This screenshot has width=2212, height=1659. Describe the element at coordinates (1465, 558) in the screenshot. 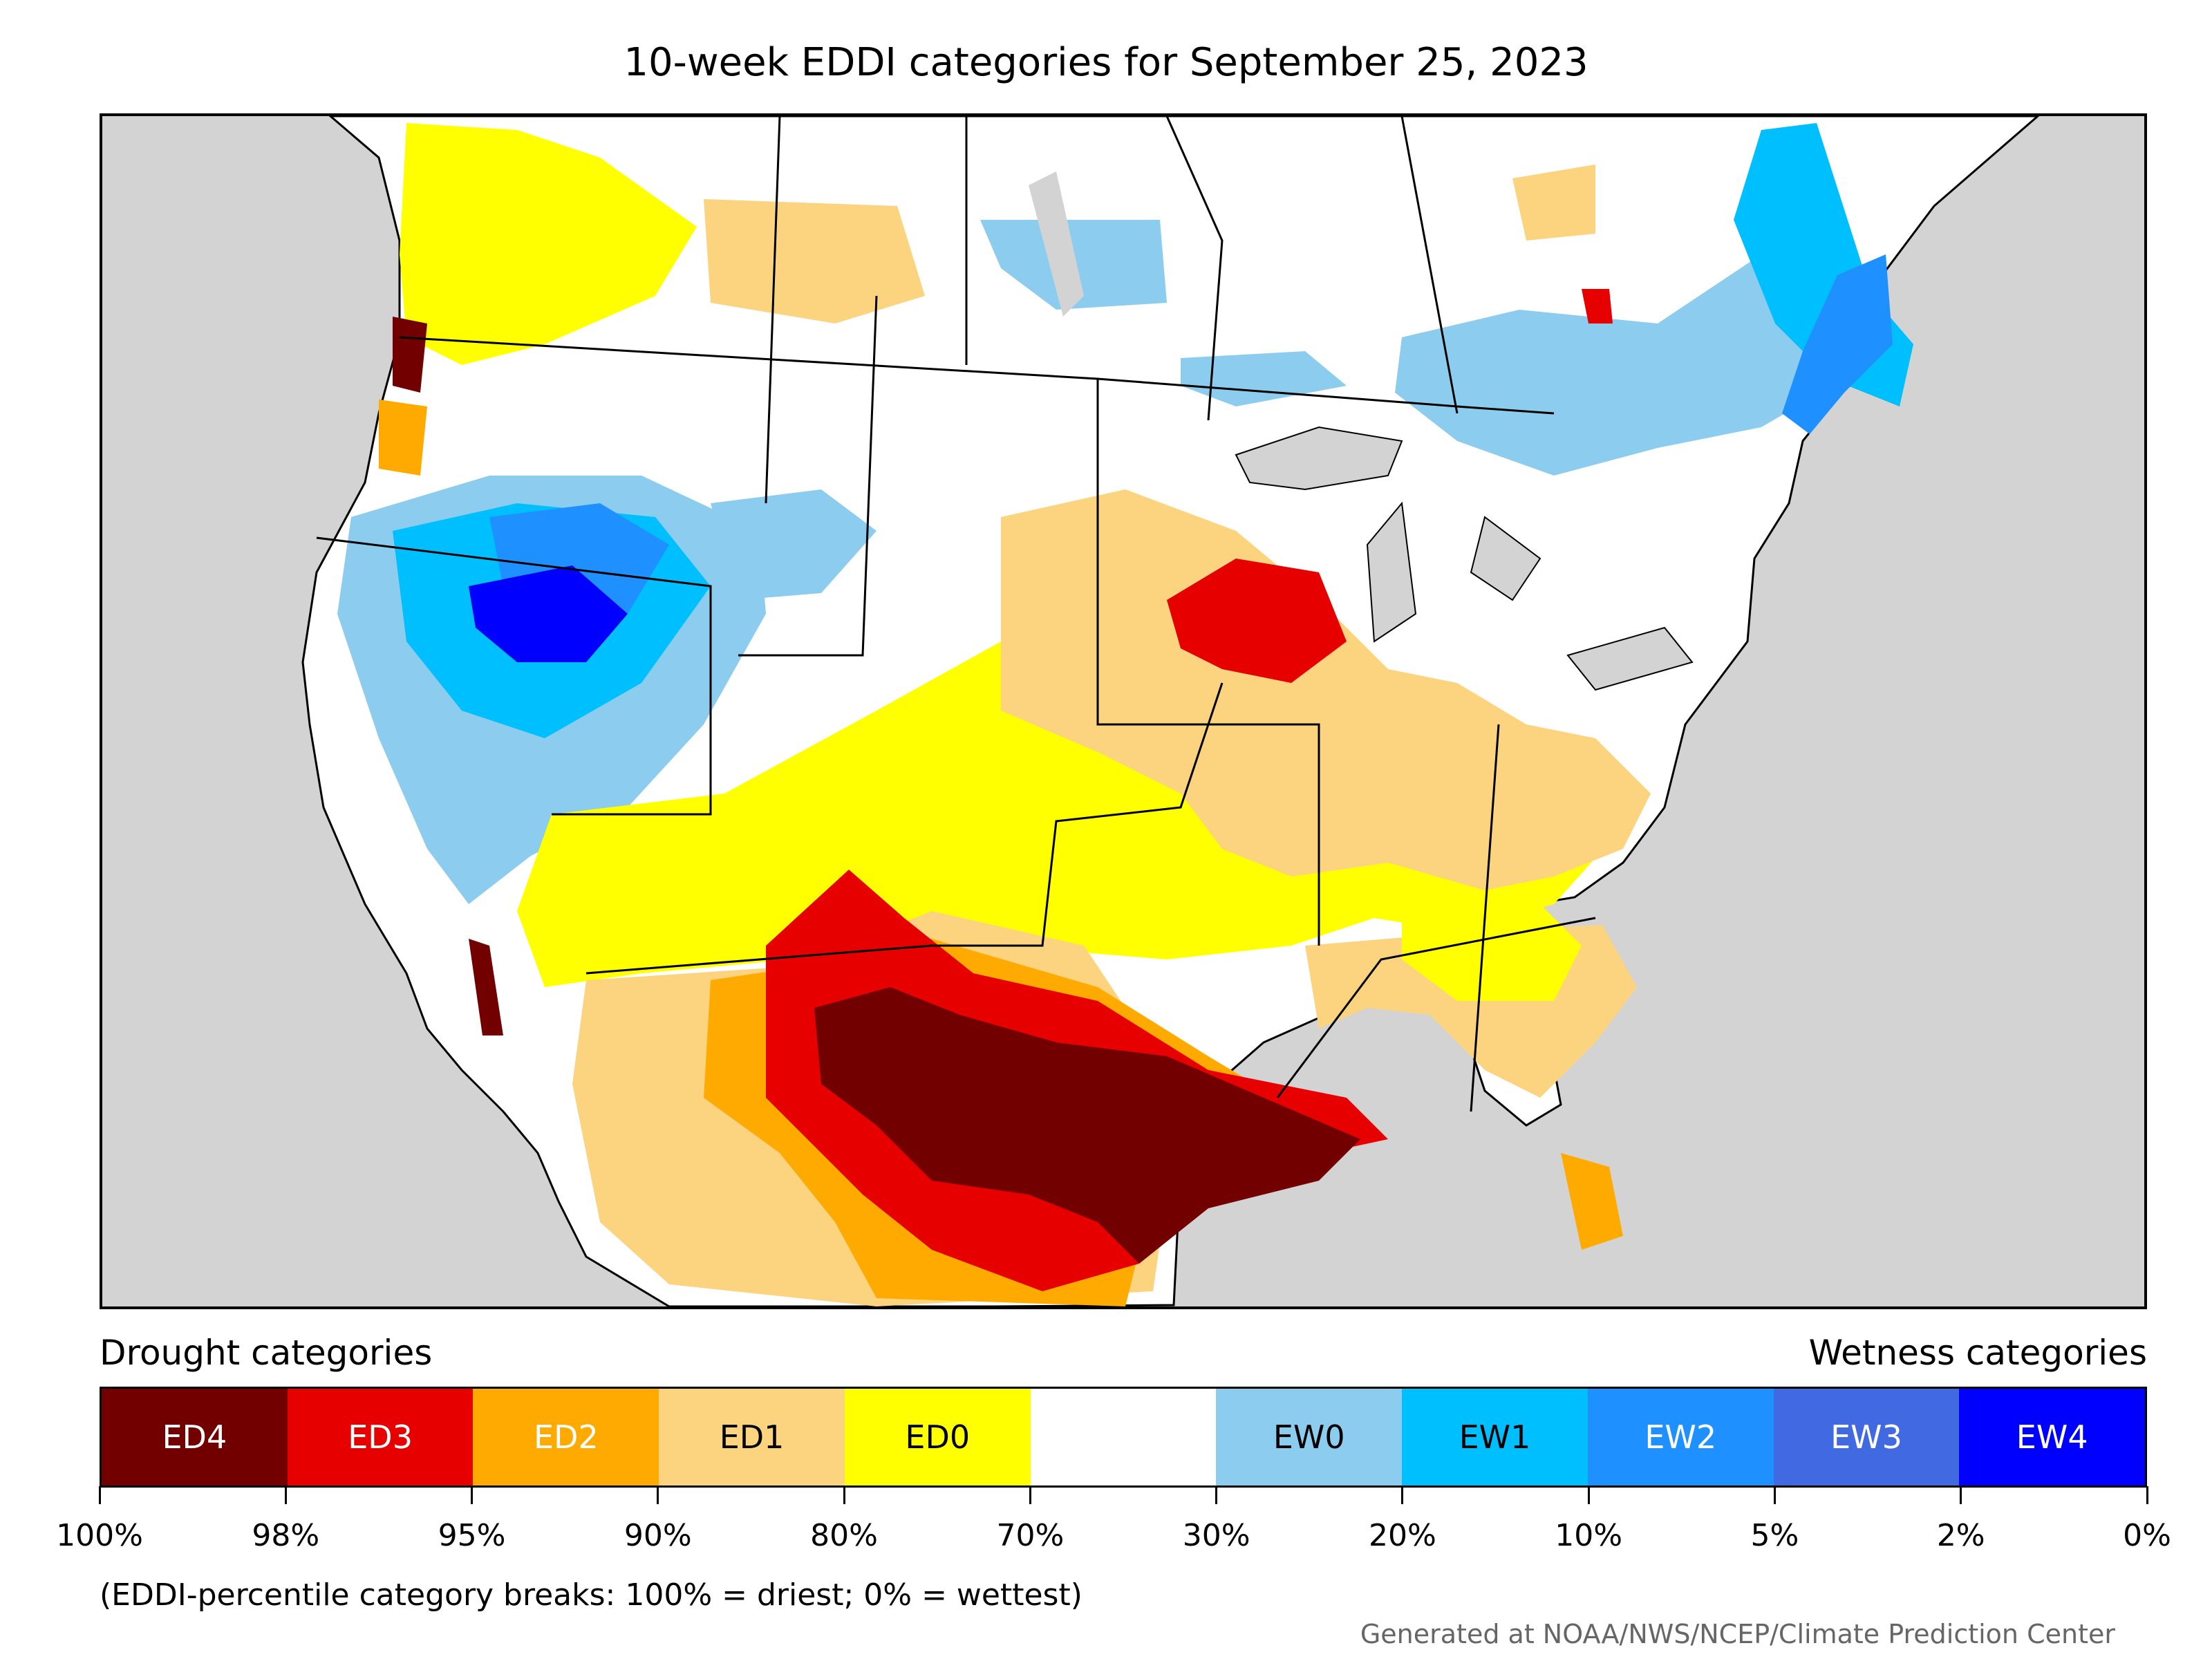

I see `great-lakes` at that location.